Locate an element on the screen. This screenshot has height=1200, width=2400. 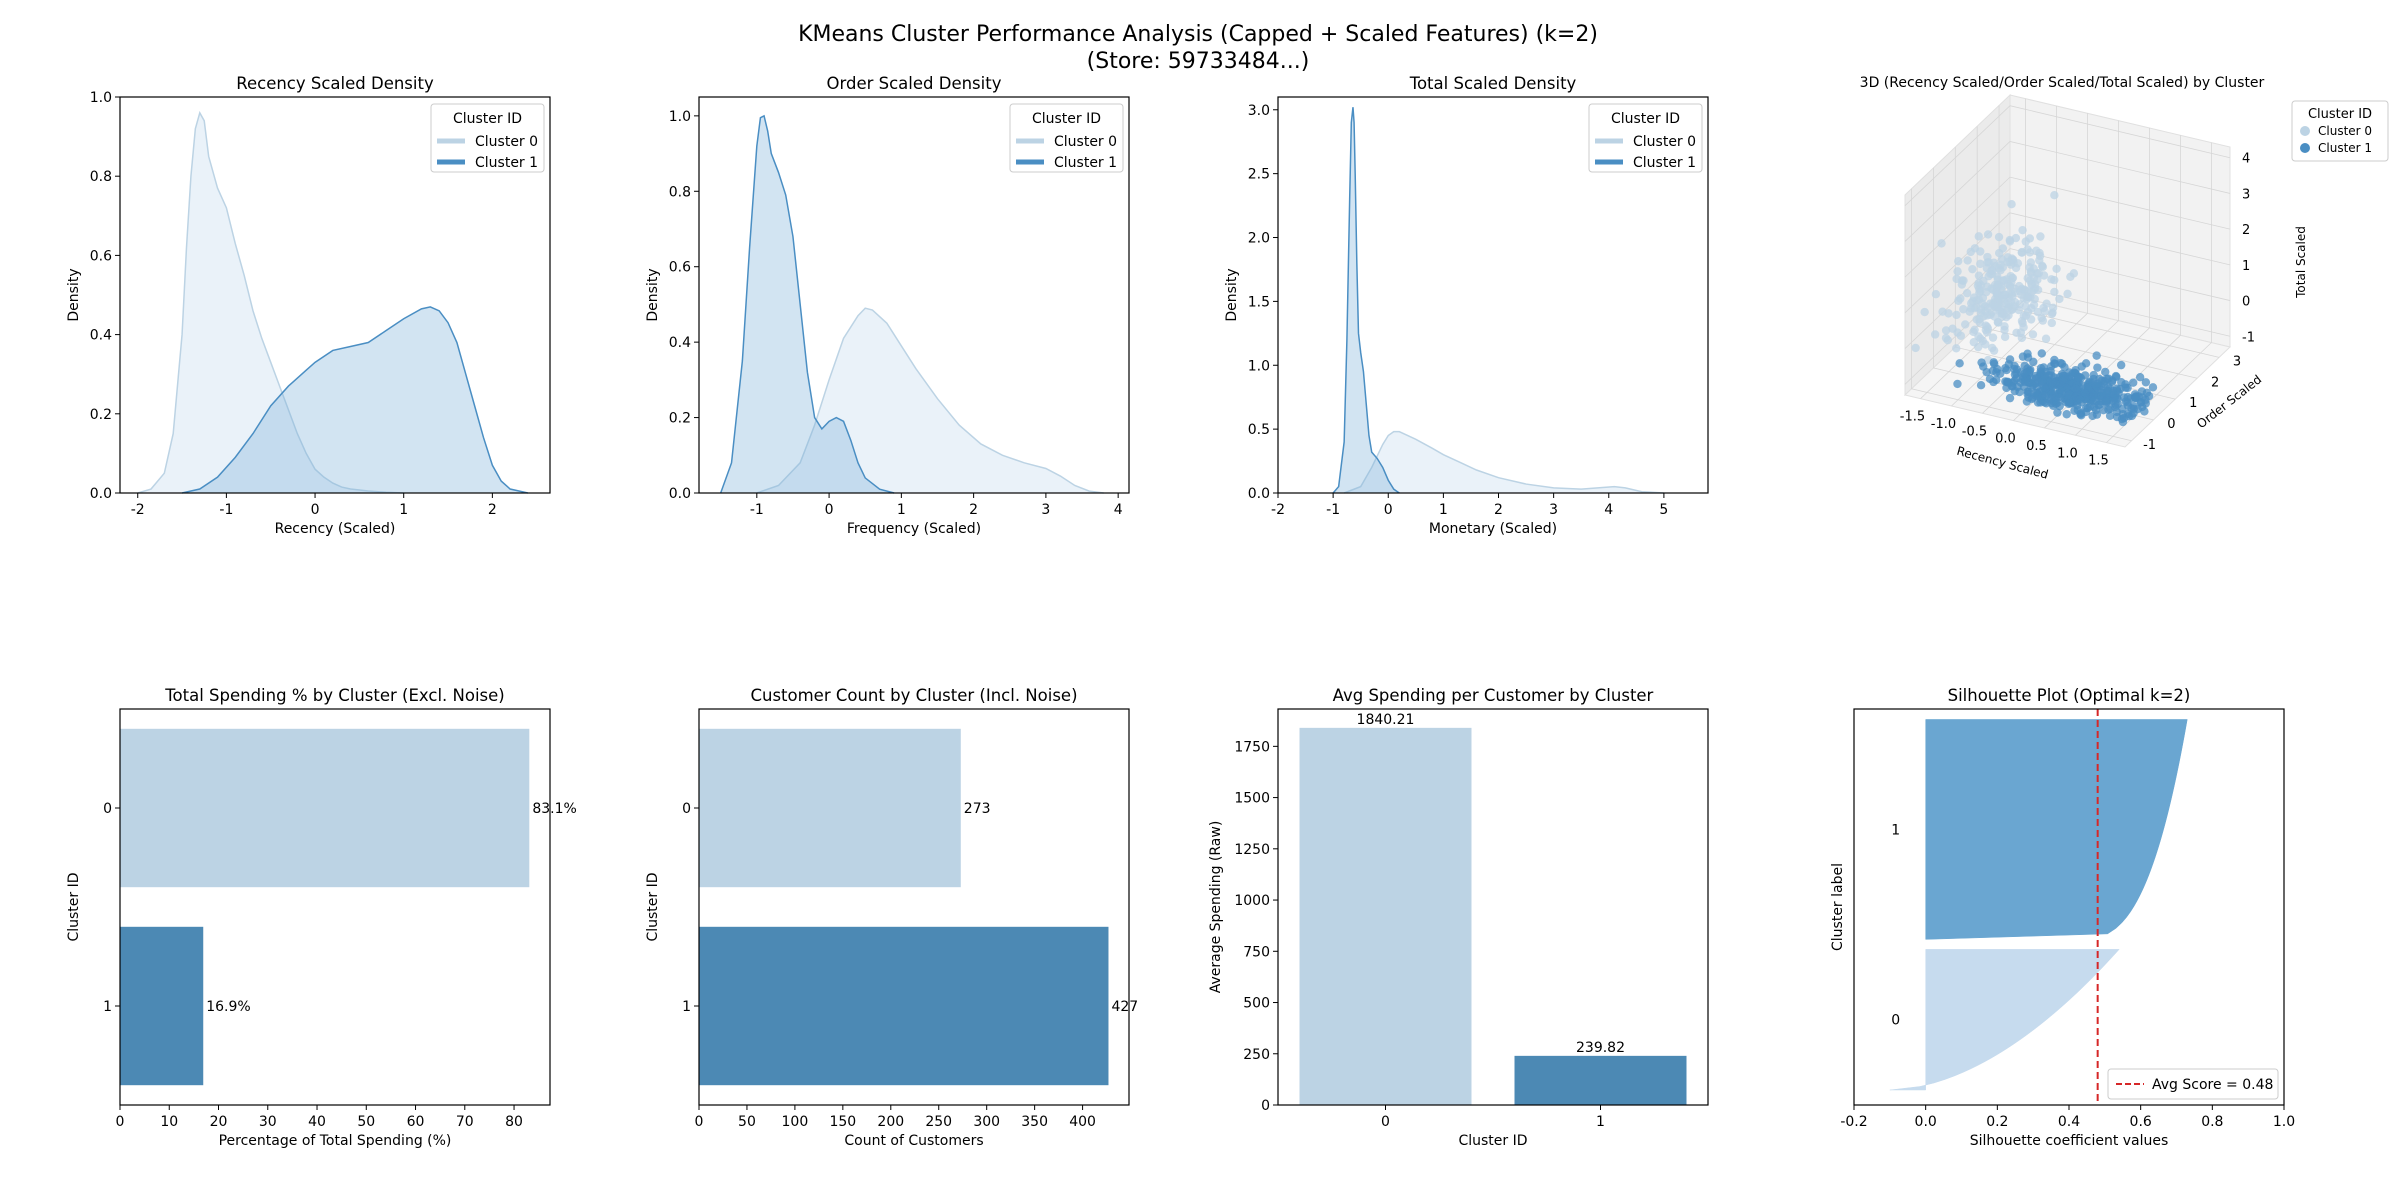
total-ylabel: Density is located at coordinates (1232, 294).